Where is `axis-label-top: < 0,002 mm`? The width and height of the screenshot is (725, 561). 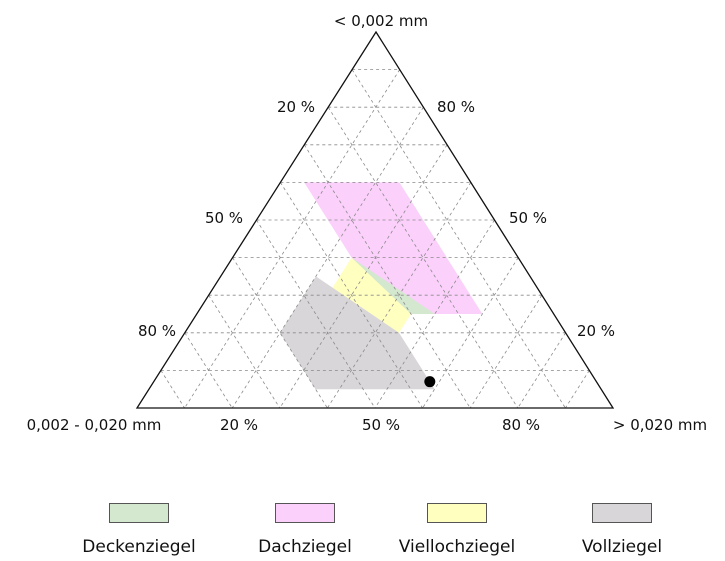 axis-label-top: < 0,002 mm is located at coordinates (381, 21).